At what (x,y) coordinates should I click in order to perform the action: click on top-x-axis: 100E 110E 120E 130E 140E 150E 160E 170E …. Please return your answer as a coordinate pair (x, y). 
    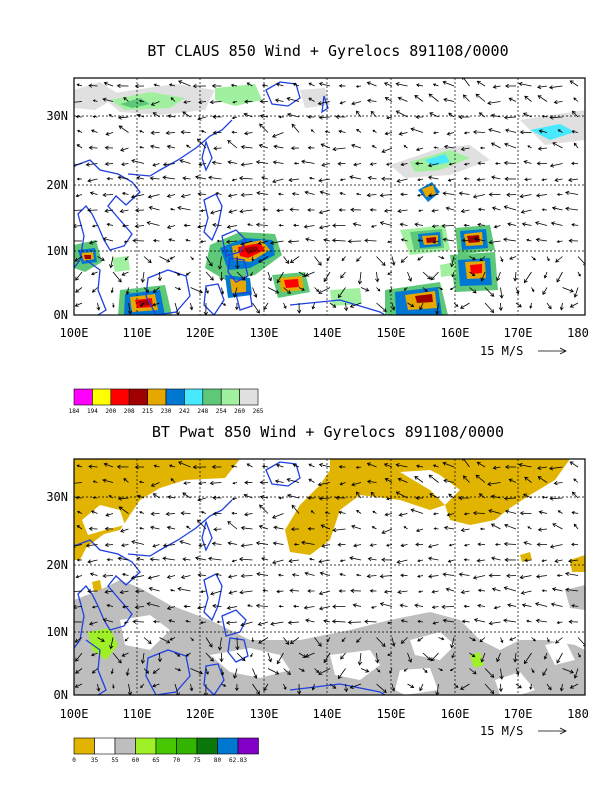
    Looking at the image, I should click on (324, 333).